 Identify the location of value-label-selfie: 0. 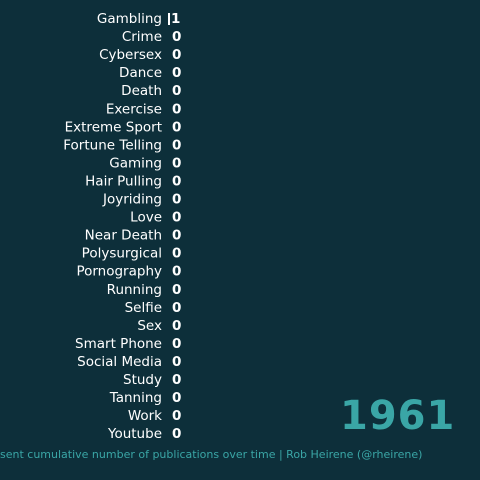
(176, 308).